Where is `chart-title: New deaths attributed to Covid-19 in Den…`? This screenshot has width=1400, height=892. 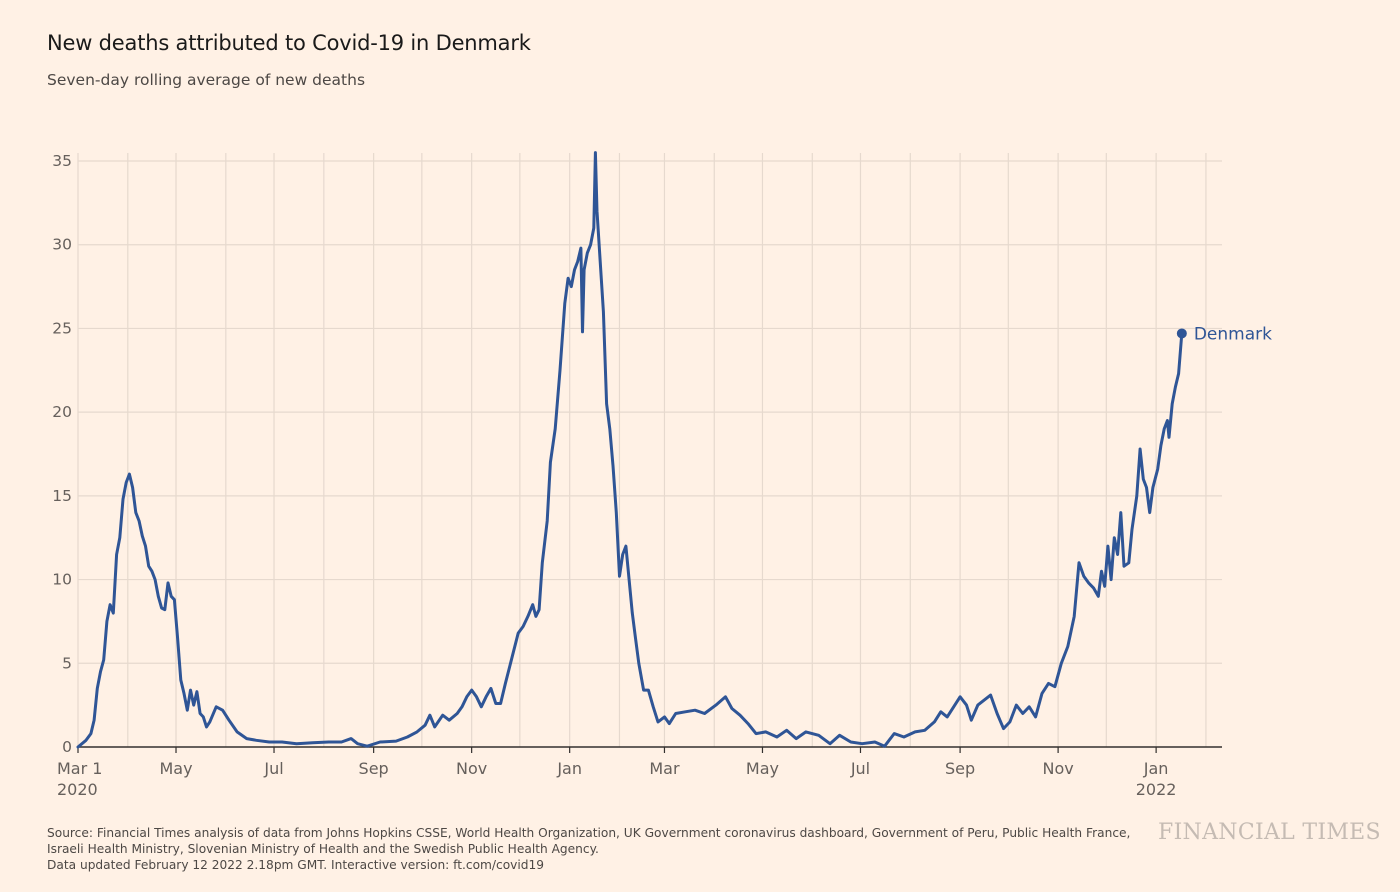
chart-title: New deaths attributed to Covid-19 in Den… is located at coordinates (289, 43).